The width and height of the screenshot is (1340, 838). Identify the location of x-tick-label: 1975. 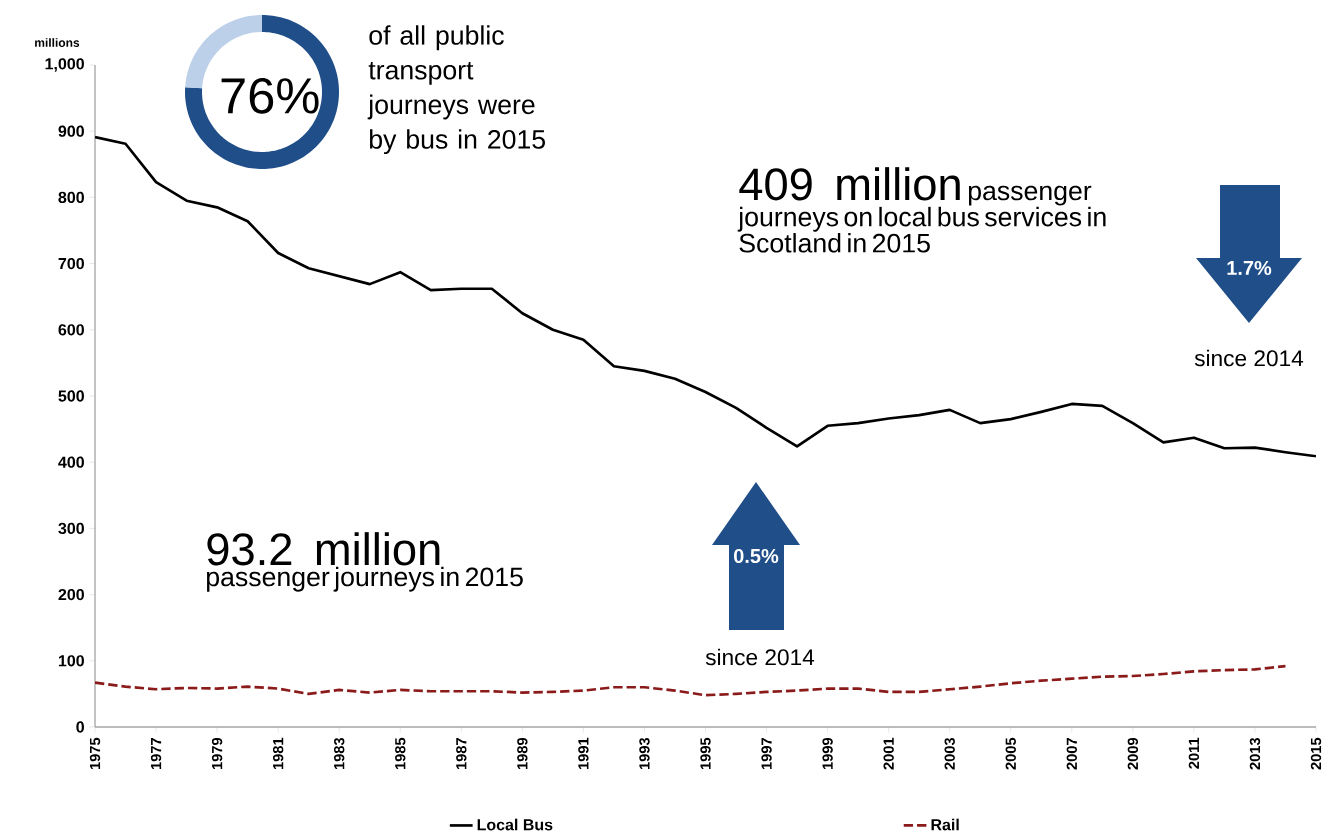
(95, 754).